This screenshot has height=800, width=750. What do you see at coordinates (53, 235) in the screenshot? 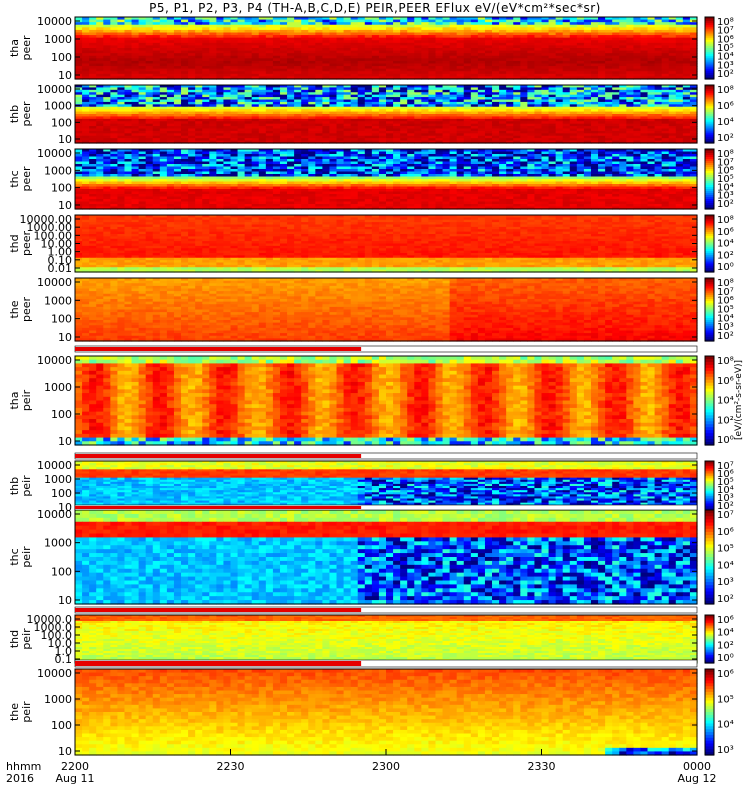
I see `y-tick-label: 100.00` at bounding box center [53, 235].